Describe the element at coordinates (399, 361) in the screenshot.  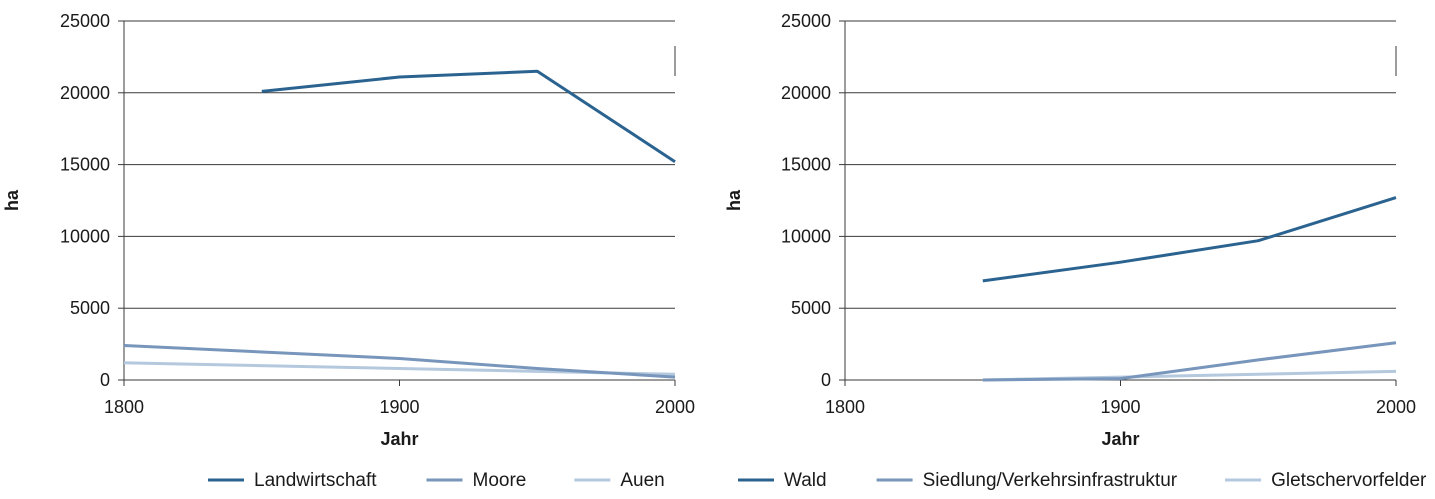
I see `series-line-moore` at that location.